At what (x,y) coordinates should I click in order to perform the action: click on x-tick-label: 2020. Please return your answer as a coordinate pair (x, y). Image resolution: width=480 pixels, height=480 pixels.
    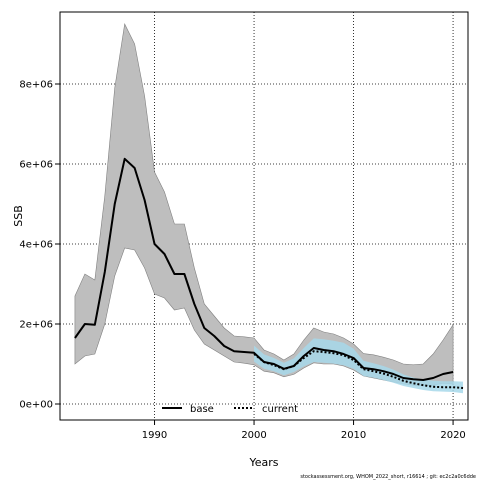
    Looking at the image, I should click on (452, 435).